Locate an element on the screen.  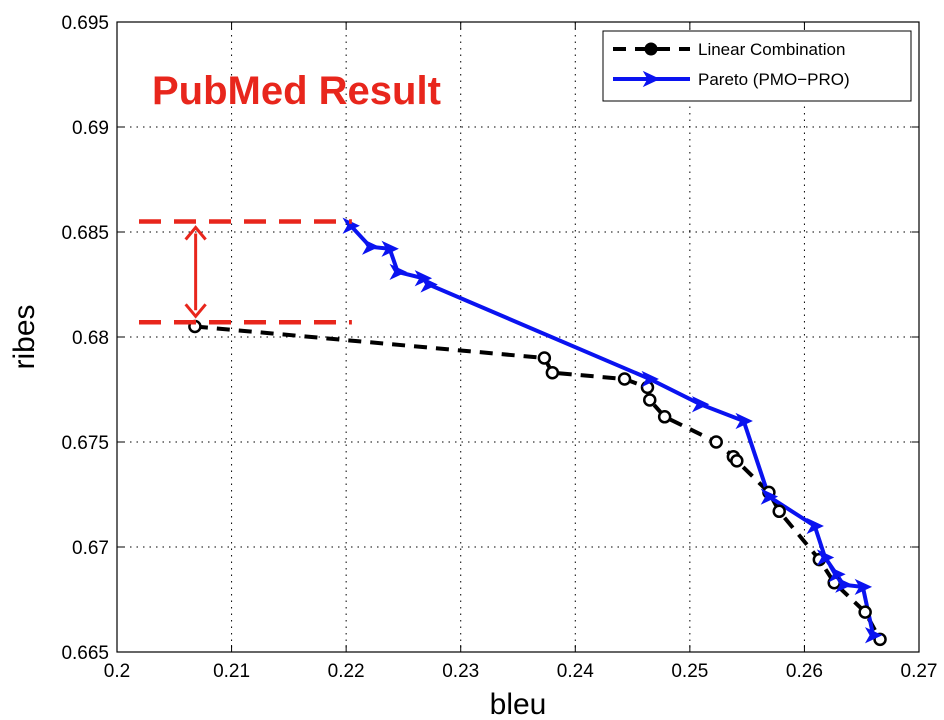
x-tick-label: 0.2 is located at coordinates (117, 671).